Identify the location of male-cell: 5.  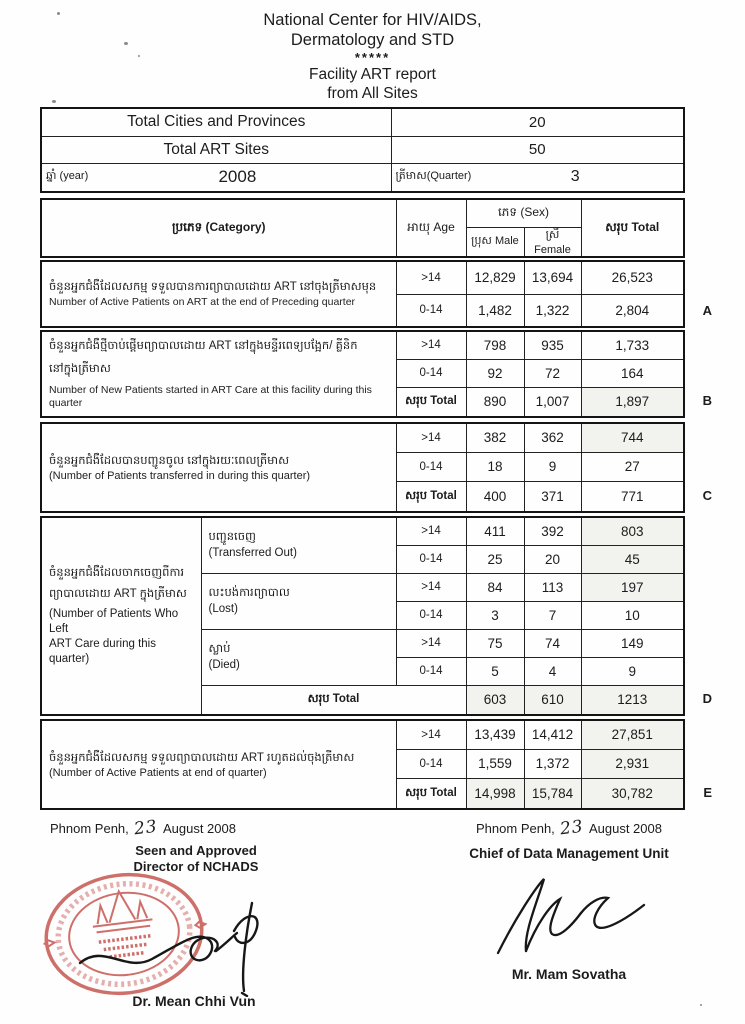
(495, 671).